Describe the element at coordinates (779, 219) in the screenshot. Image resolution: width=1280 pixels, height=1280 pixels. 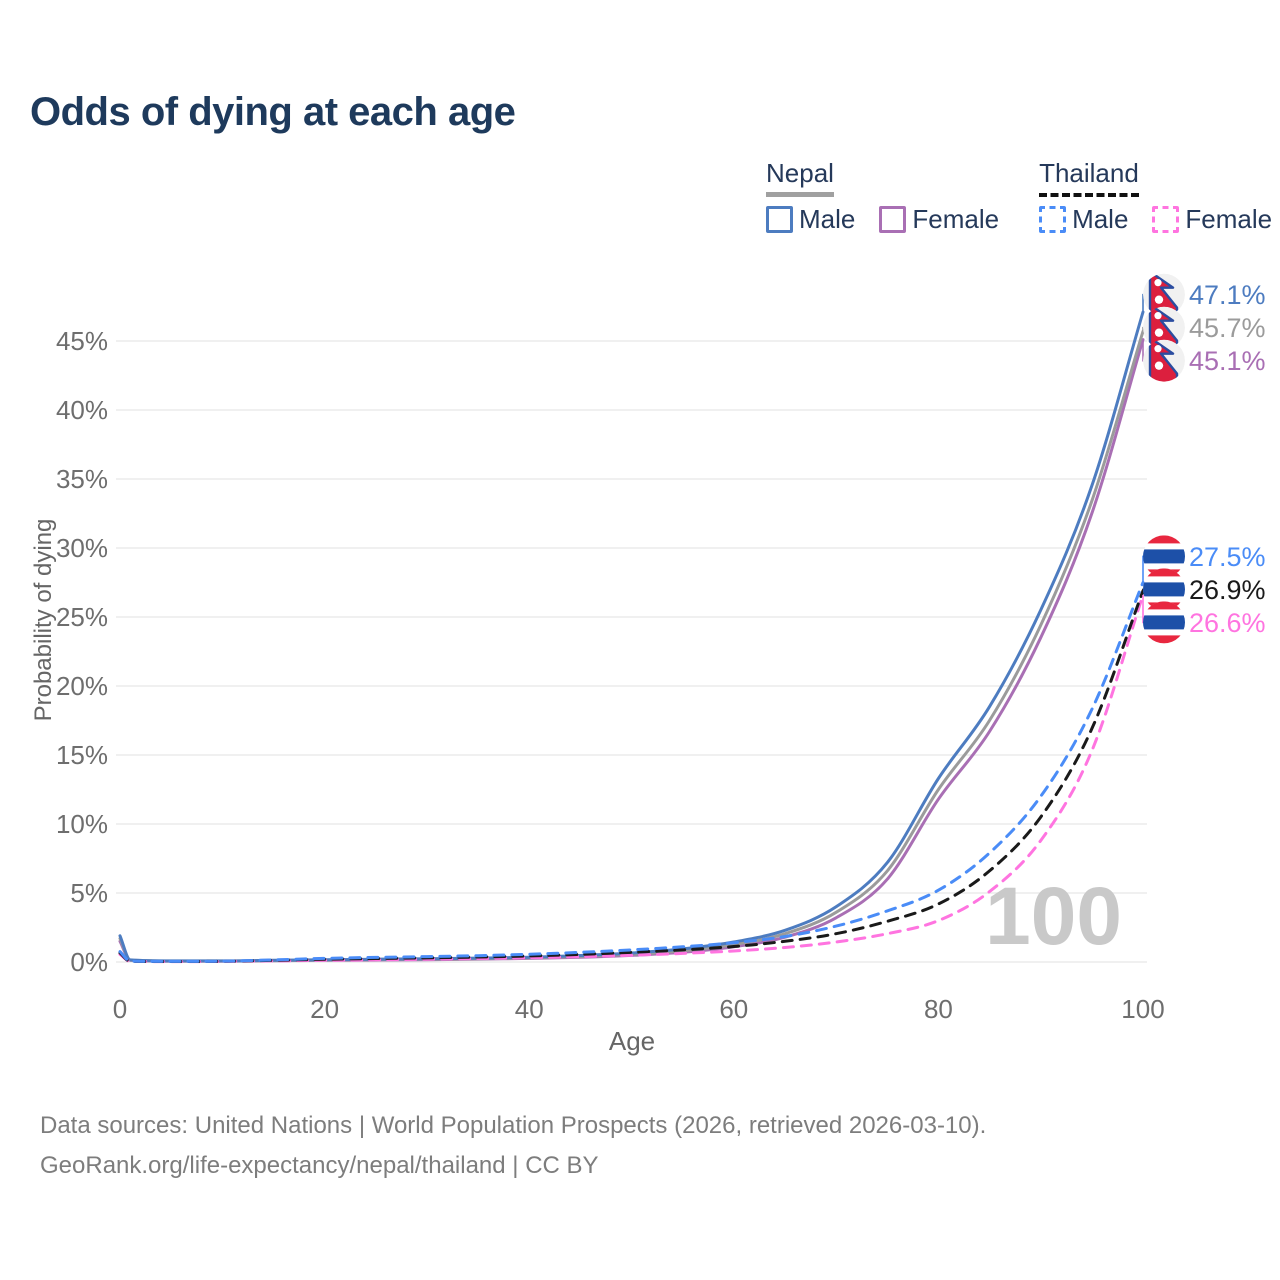
I see `legend-swatch-nepal-male-icon` at that location.